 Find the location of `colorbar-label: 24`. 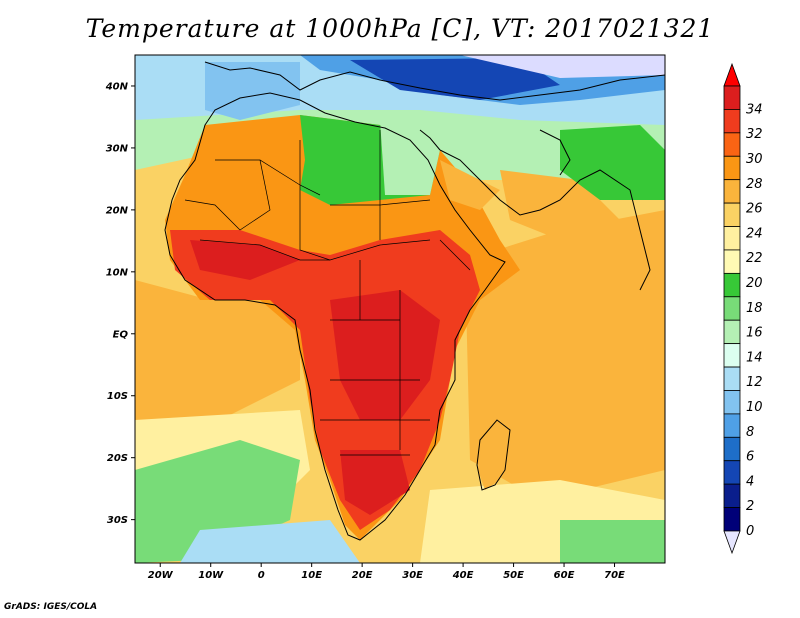

colorbar-label: 24 is located at coordinates (754, 233).